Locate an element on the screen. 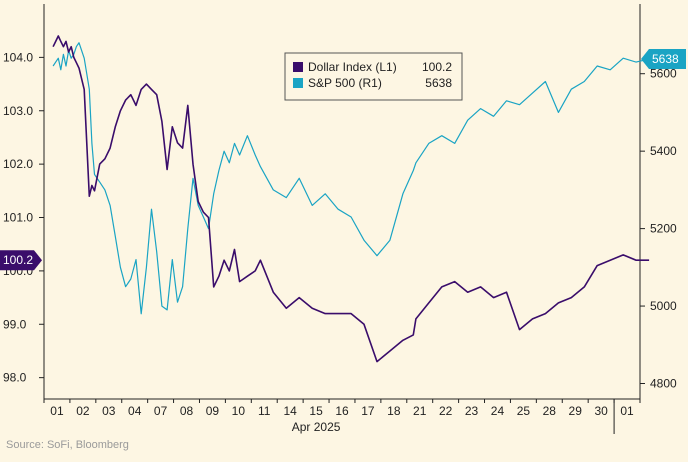 The height and width of the screenshot is (462, 688). source-note: Source: SoFi, Bloomberg is located at coordinates (67, 445).